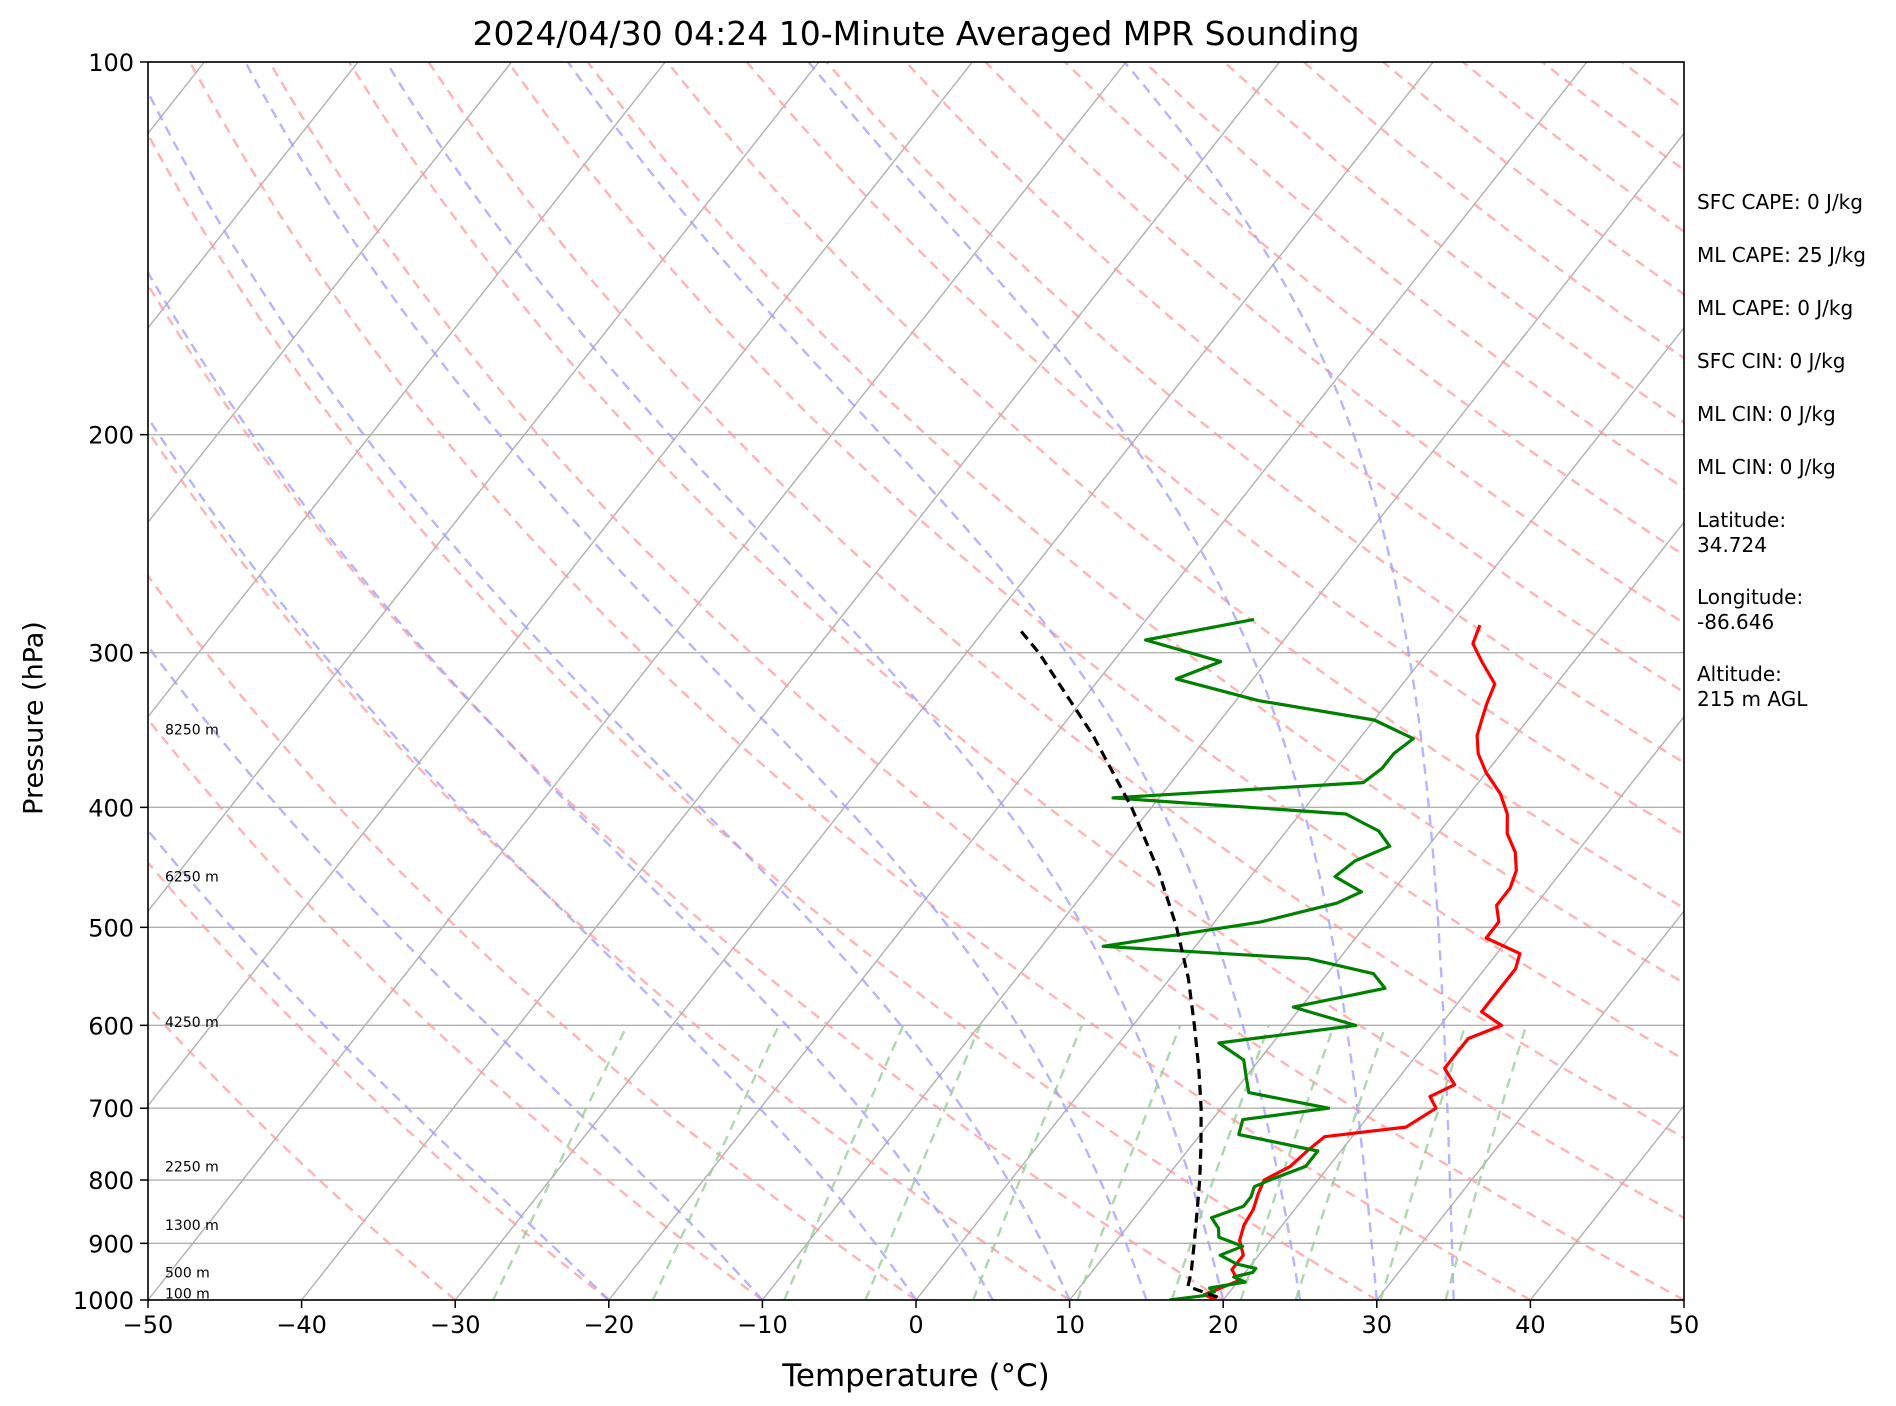 This screenshot has height=1406, width=1896. Describe the element at coordinates (1752, 686) in the screenshot. I see `altitude-text: Altitude: 215 m AGL` at that location.